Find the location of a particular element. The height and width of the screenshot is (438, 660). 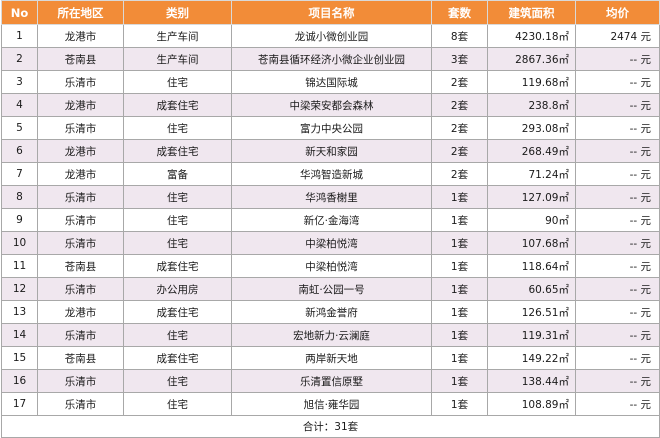

cell-category: 办公用房 is located at coordinates (177, 289).